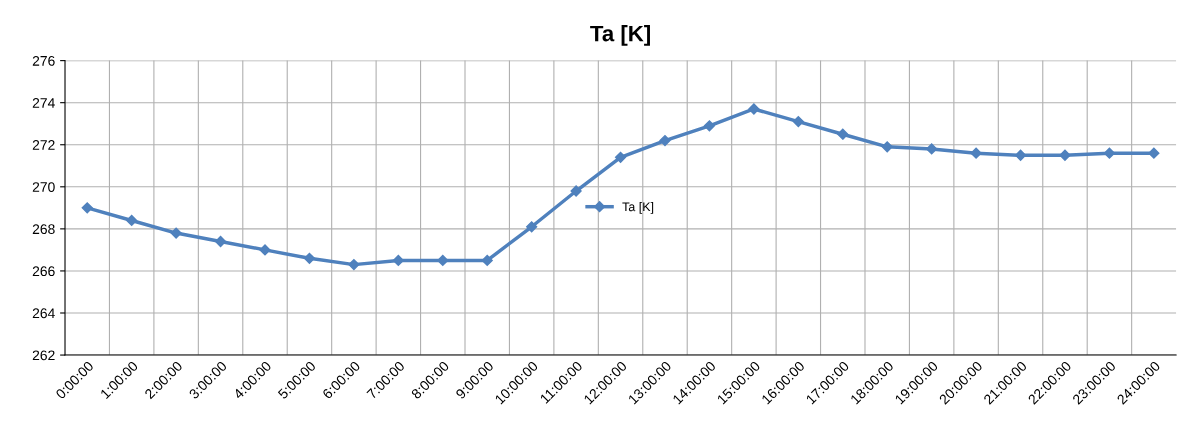 This screenshot has width=1182, height=433. Describe the element at coordinates (43, 271) in the screenshot. I see `y-tick-label: 266` at that location.